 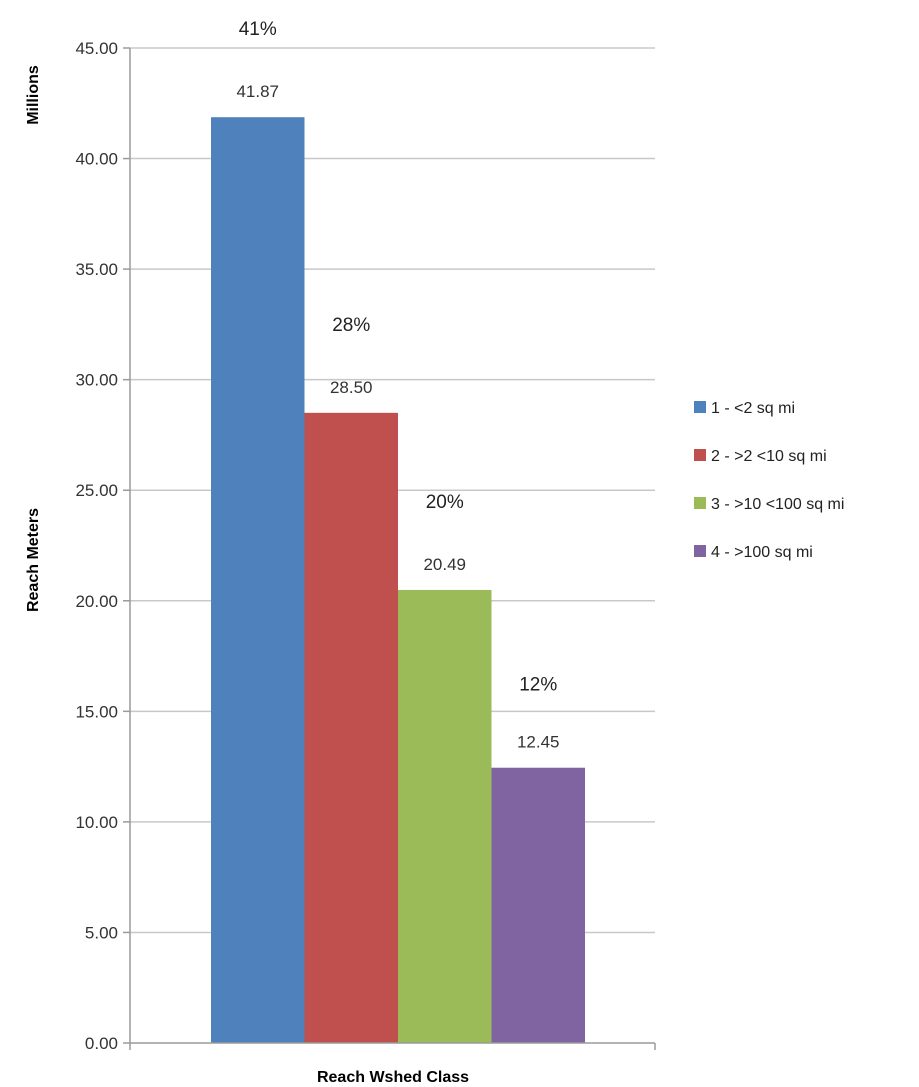 I want to click on value-label: 20.49, so click(x=444, y=564).